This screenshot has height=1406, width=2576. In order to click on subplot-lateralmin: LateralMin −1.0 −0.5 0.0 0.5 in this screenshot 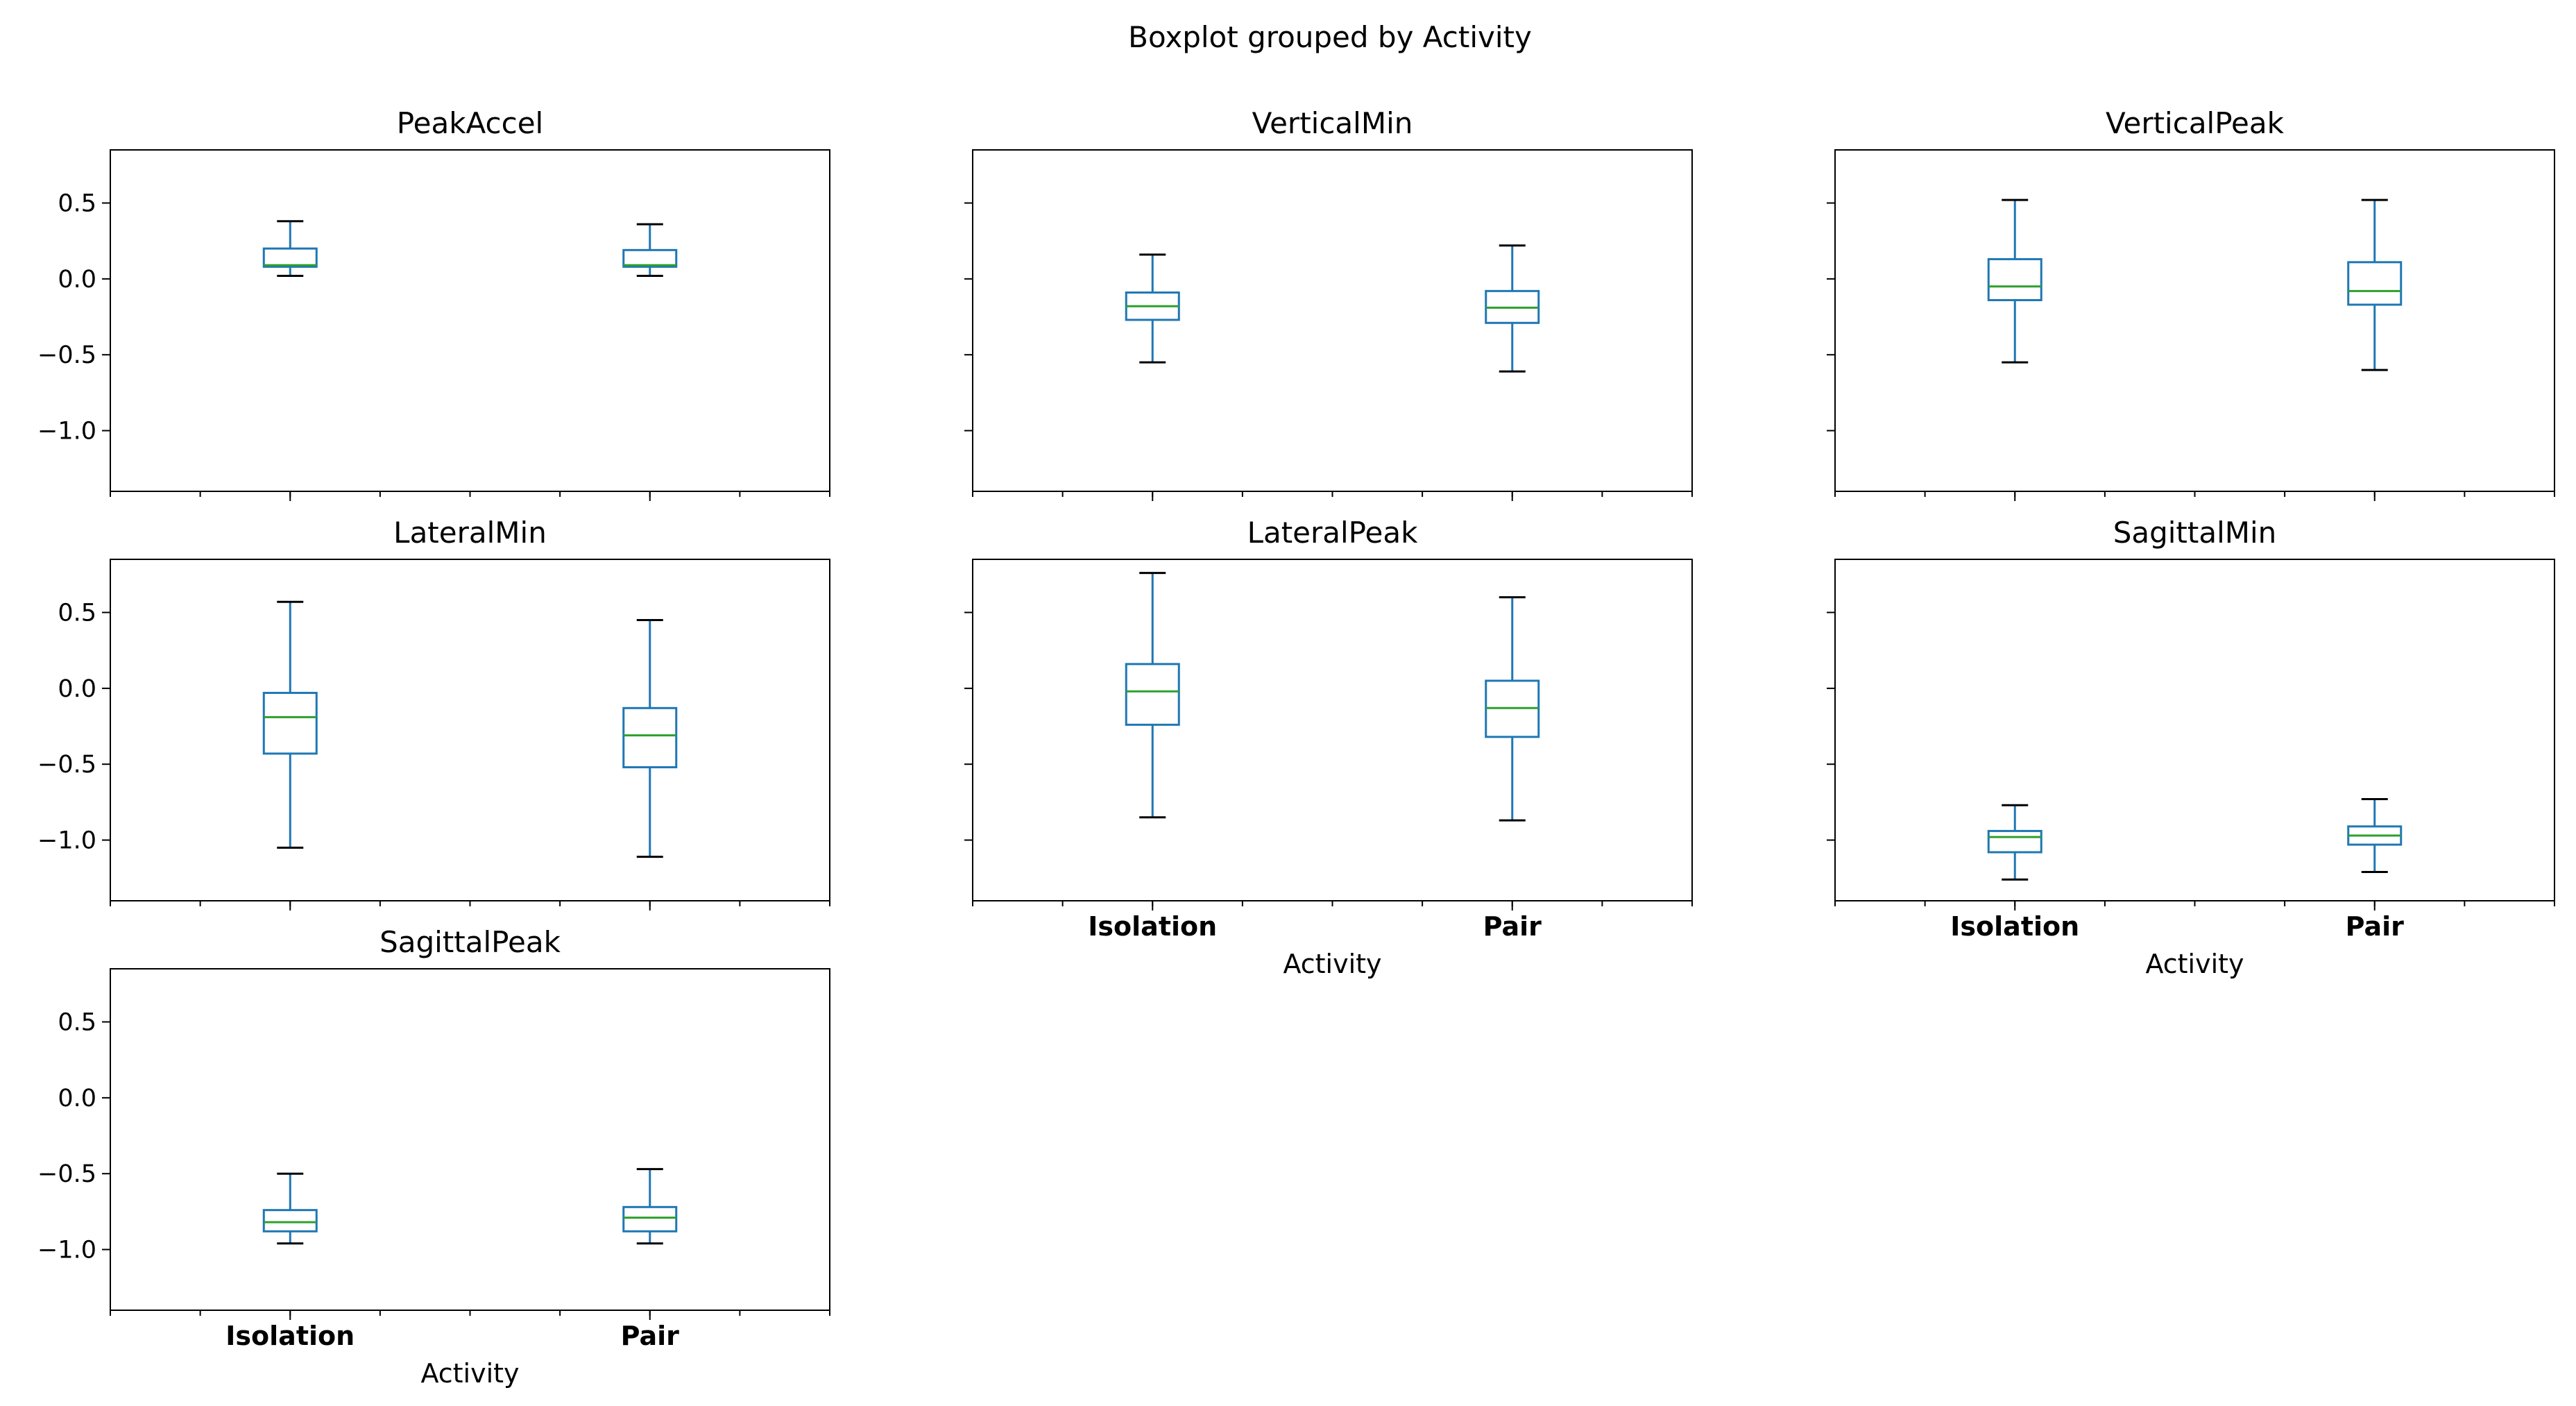, I will do `click(433, 713)`.